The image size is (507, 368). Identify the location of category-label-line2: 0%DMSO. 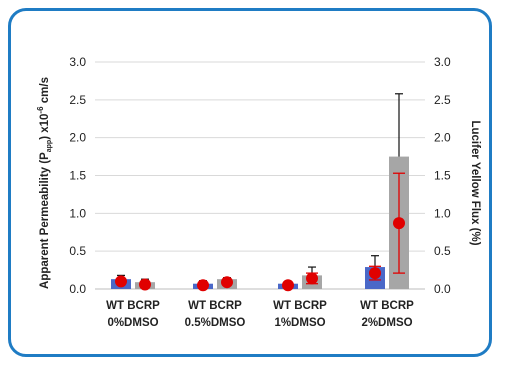
(132, 323).